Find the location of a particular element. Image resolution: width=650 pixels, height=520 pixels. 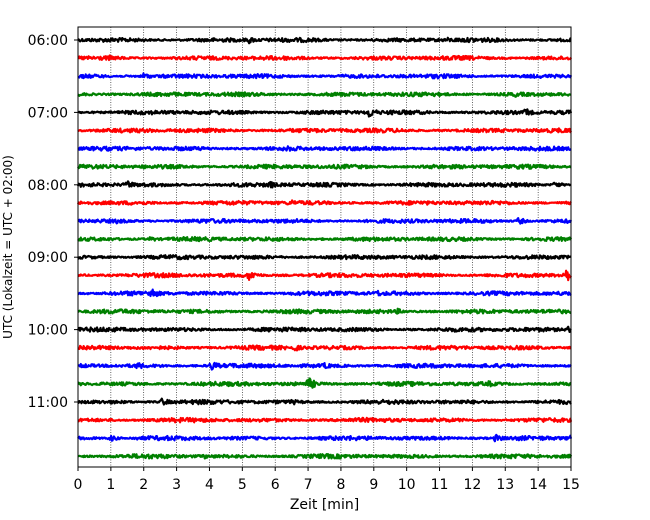

y-axis: 06:00 07:00 08:00 09:00 10:00 11:00 is located at coordinates (53, 222).